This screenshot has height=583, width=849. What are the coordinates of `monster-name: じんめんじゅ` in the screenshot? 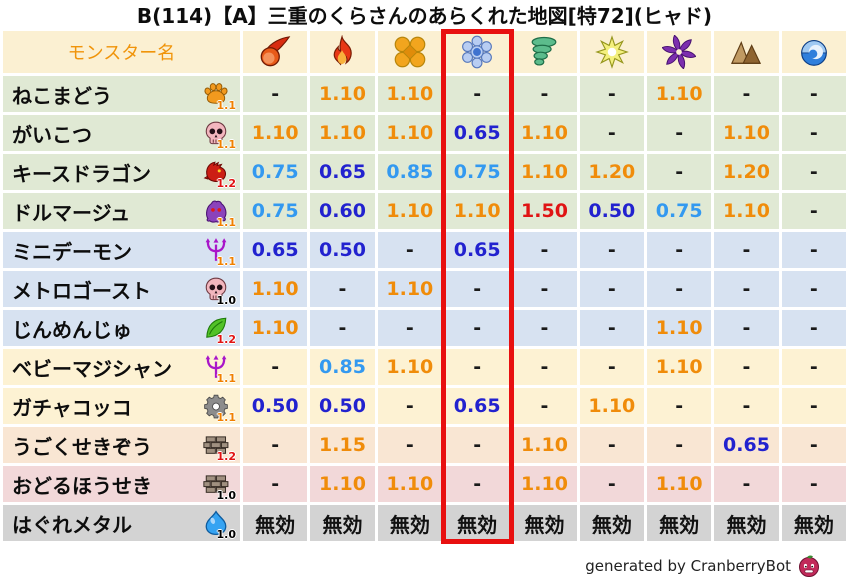 It's located at (72, 329).